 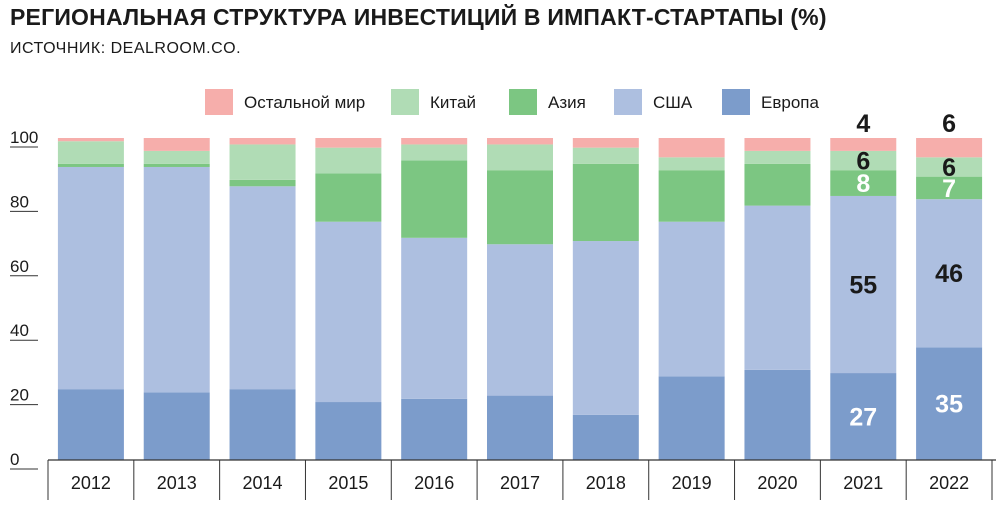 I want to click on bar-china-2014, so click(x=262, y=162).